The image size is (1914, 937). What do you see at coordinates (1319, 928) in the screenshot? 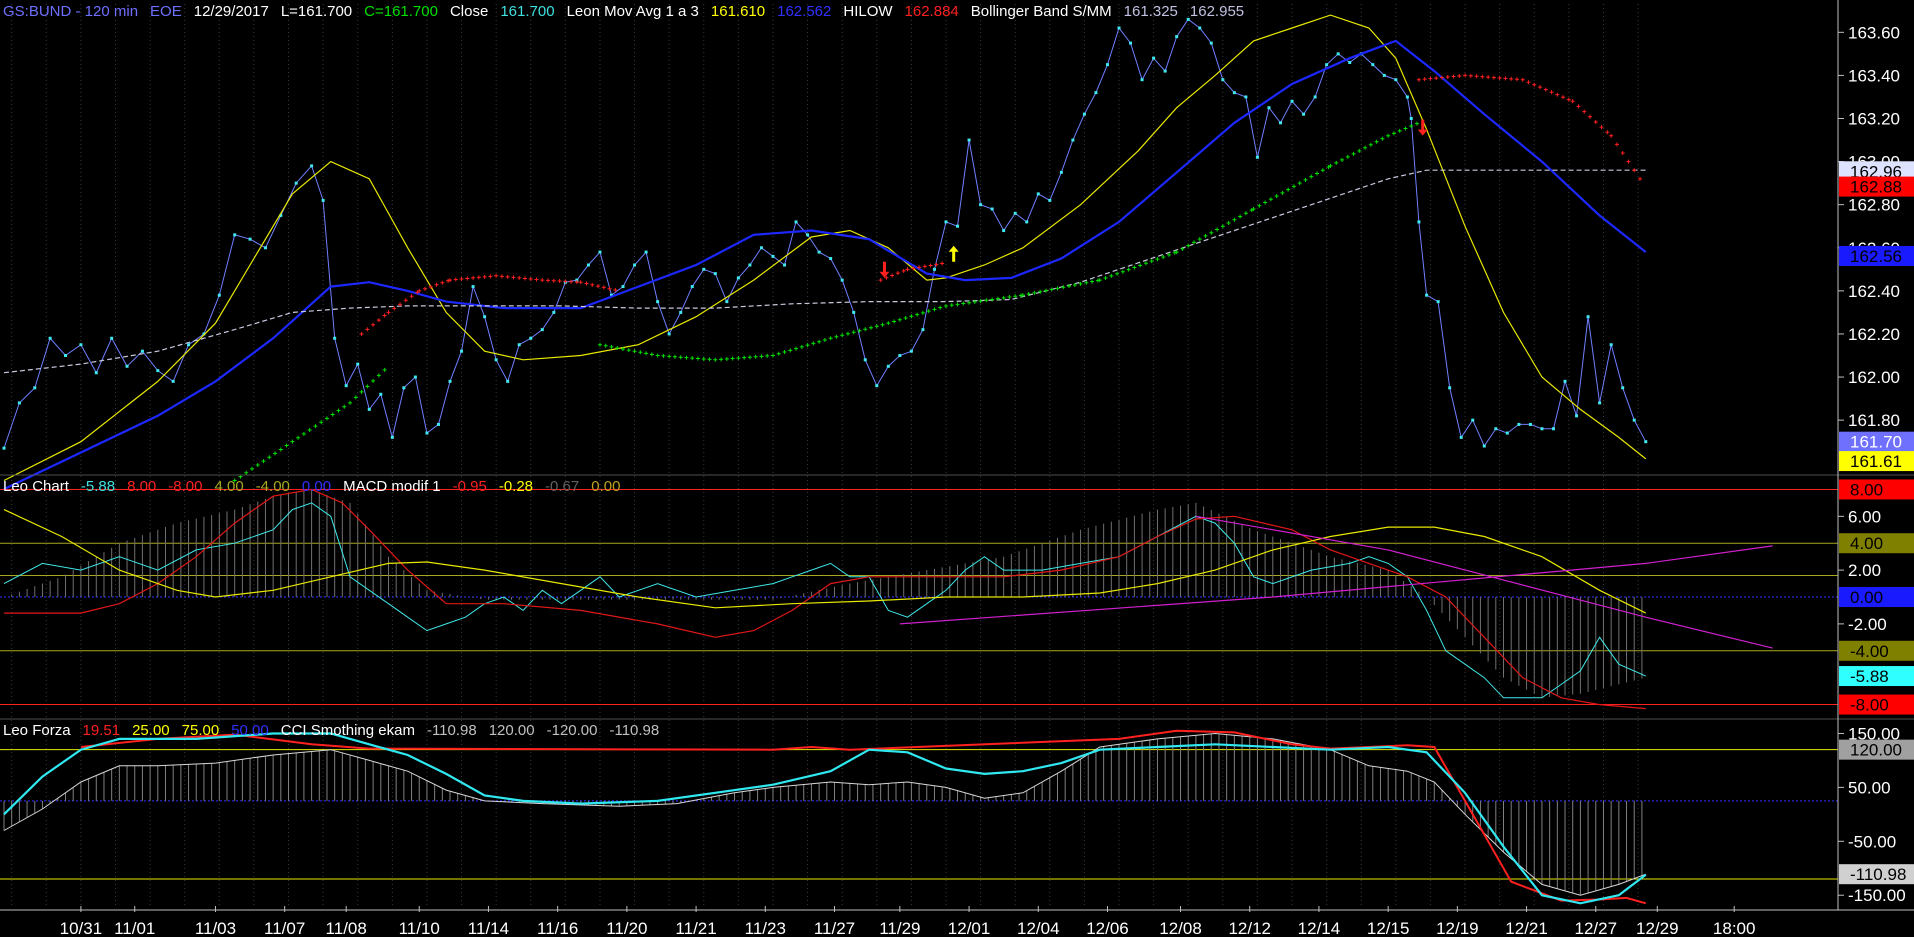
I see `time-tick-label: 12/14` at bounding box center [1319, 928].